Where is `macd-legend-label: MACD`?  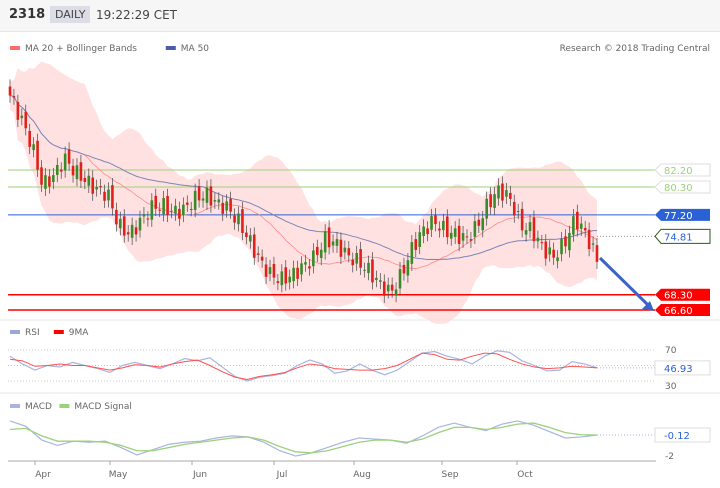
macd-legend-label: MACD is located at coordinates (38, 407).